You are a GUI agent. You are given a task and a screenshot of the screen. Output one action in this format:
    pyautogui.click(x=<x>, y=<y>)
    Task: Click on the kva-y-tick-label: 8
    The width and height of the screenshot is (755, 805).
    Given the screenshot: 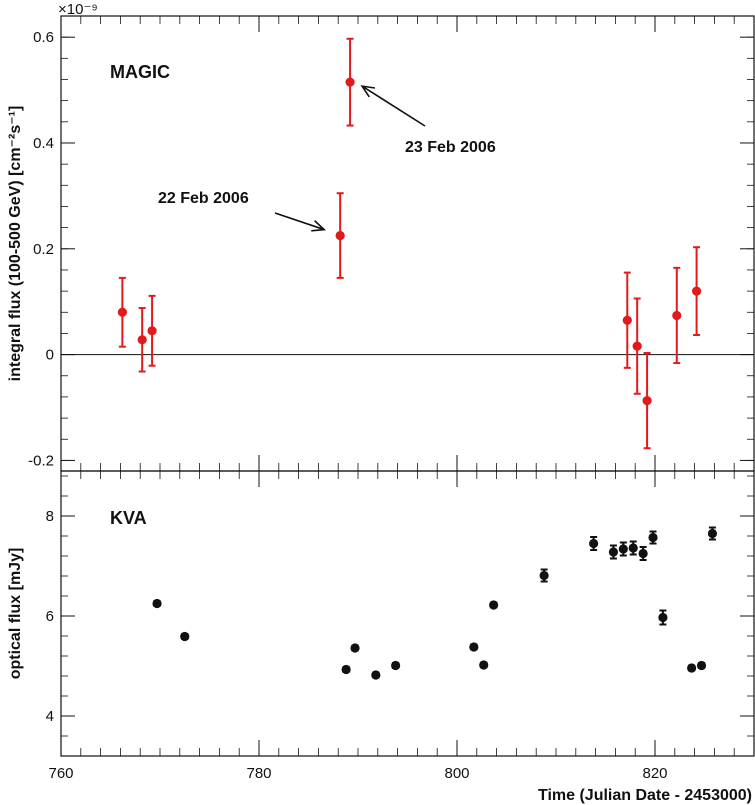 What is the action you would take?
    pyautogui.click(x=50, y=516)
    